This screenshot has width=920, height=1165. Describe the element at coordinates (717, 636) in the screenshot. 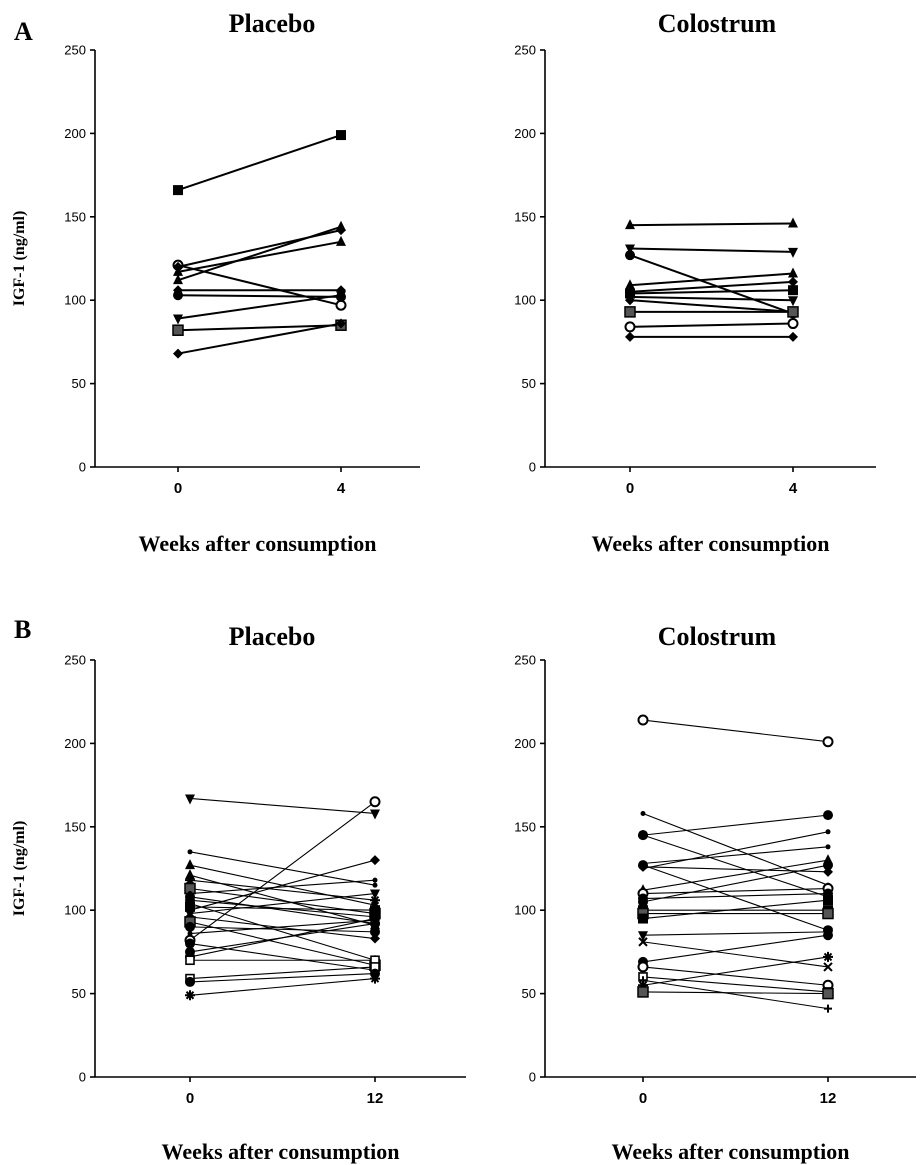

I see `chart-title: Colostrum` at that location.